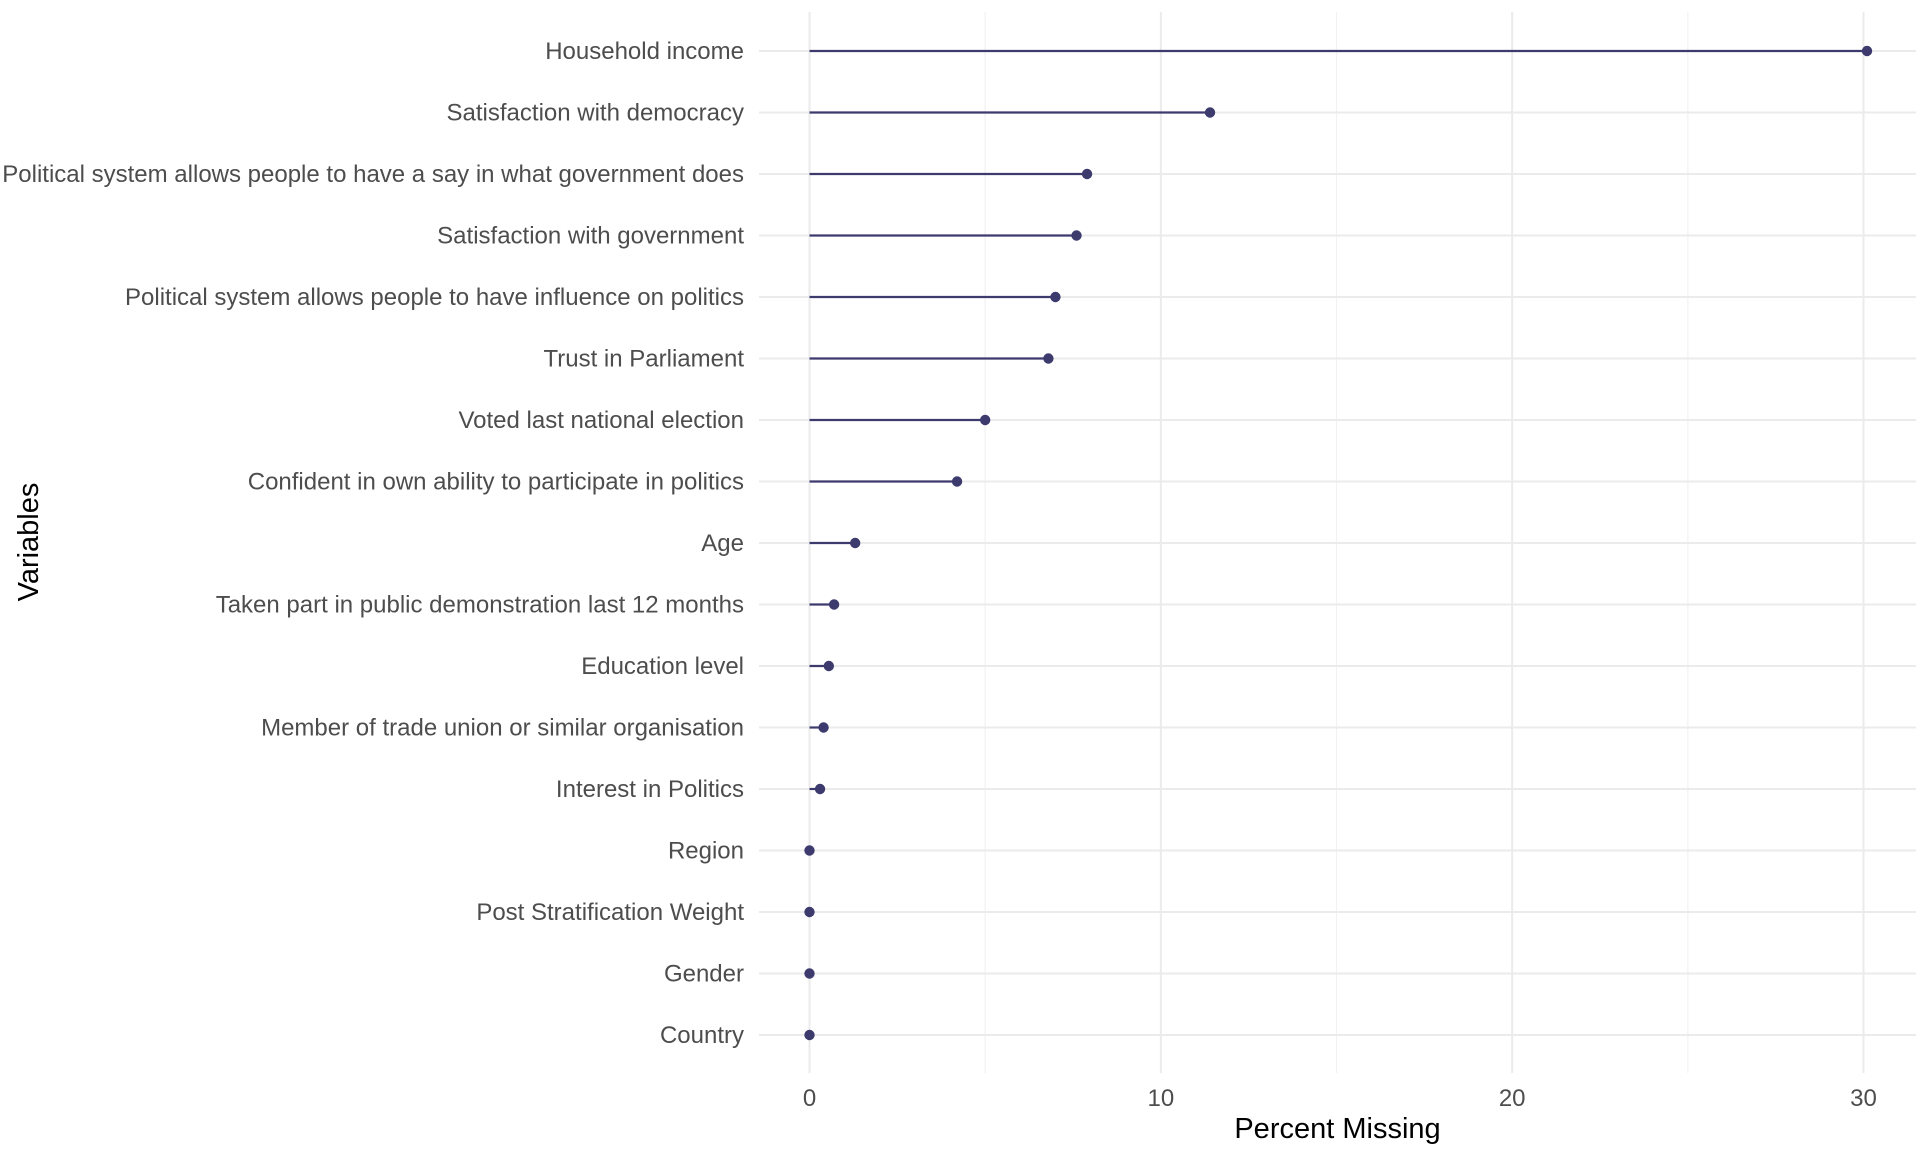  I want to click on y-tick-label: Region, so click(706, 851).